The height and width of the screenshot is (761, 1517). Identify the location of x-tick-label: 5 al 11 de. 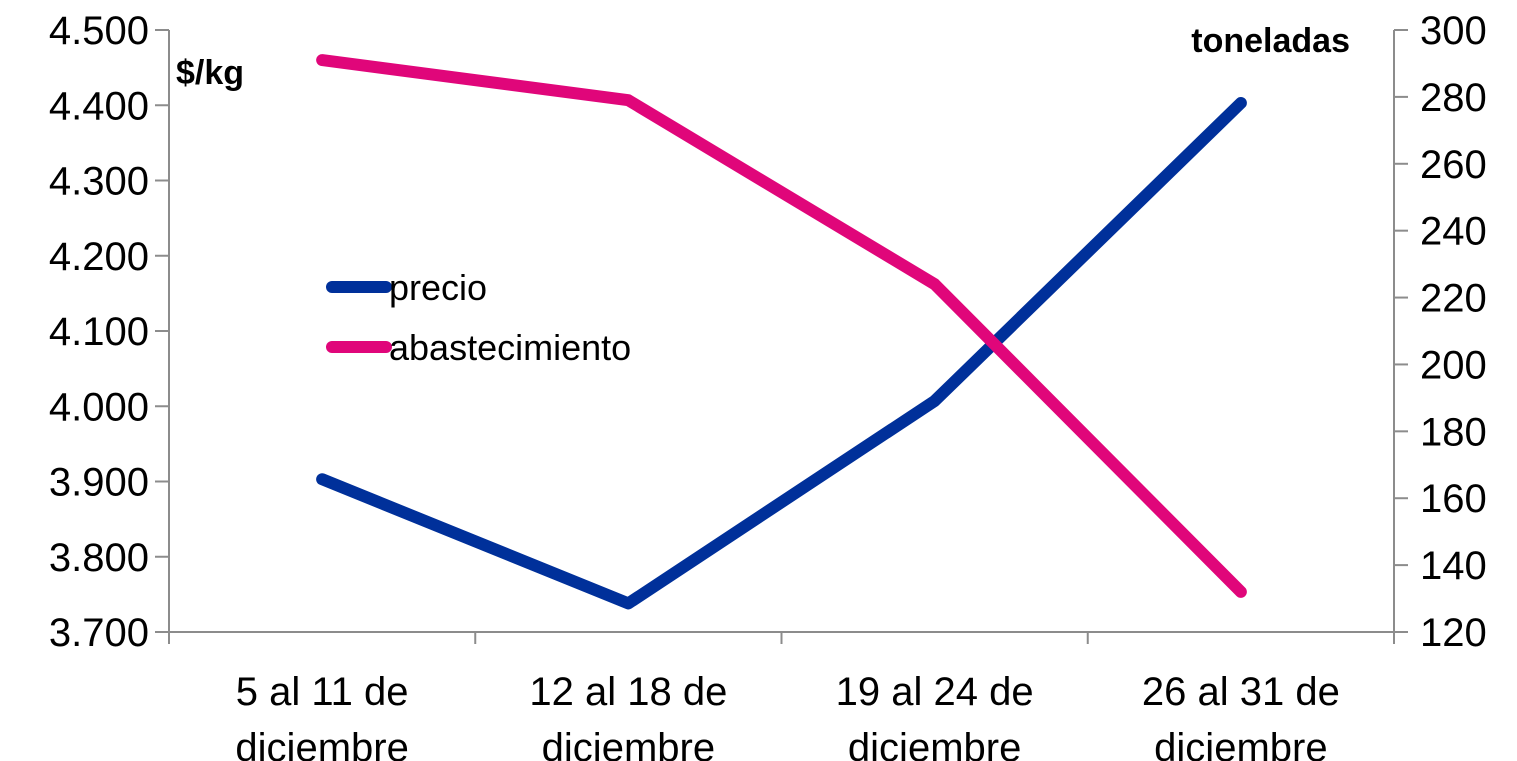
(322, 692).